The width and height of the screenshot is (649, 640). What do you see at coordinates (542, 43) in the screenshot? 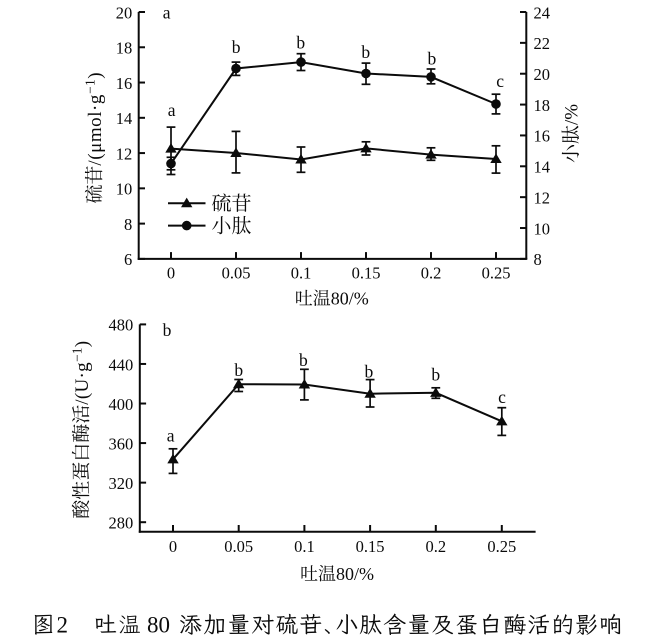
I see `svg-text: 22` at bounding box center [542, 43].